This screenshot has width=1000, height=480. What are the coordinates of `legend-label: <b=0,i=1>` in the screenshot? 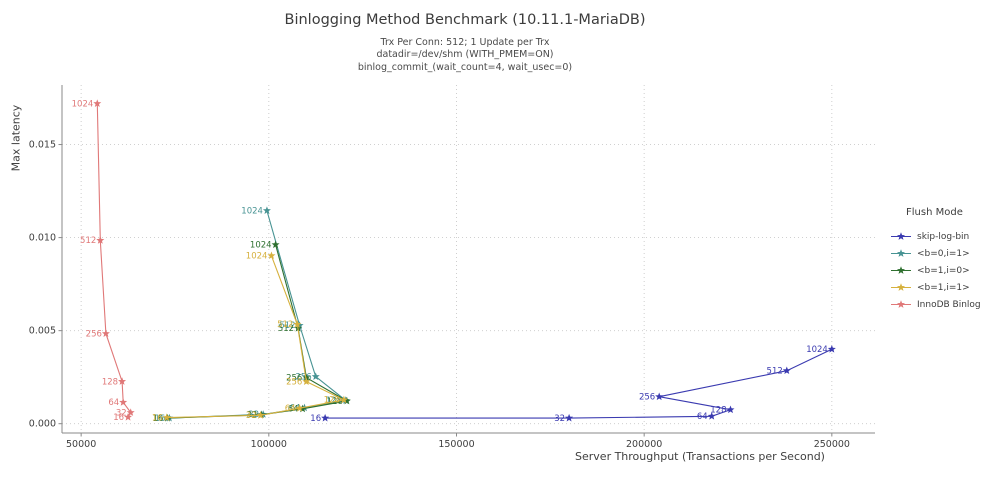 It's located at (943, 253).